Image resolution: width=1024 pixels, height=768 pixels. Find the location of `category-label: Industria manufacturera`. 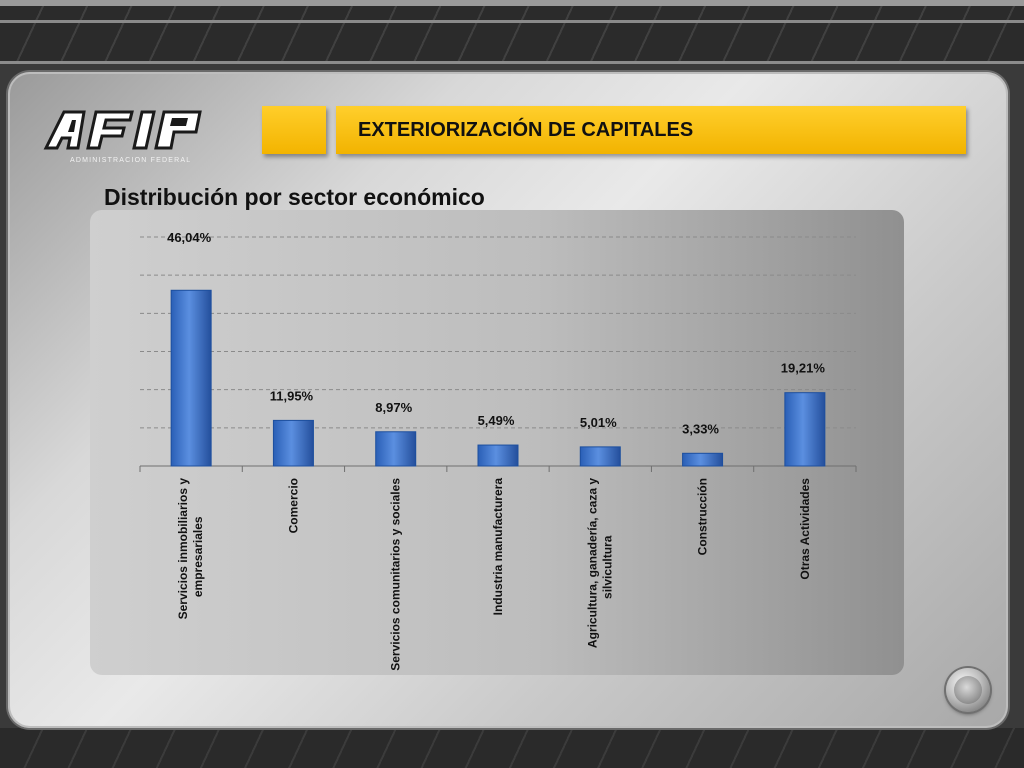

category-label: Industria manufacturera is located at coordinates (498, 547).